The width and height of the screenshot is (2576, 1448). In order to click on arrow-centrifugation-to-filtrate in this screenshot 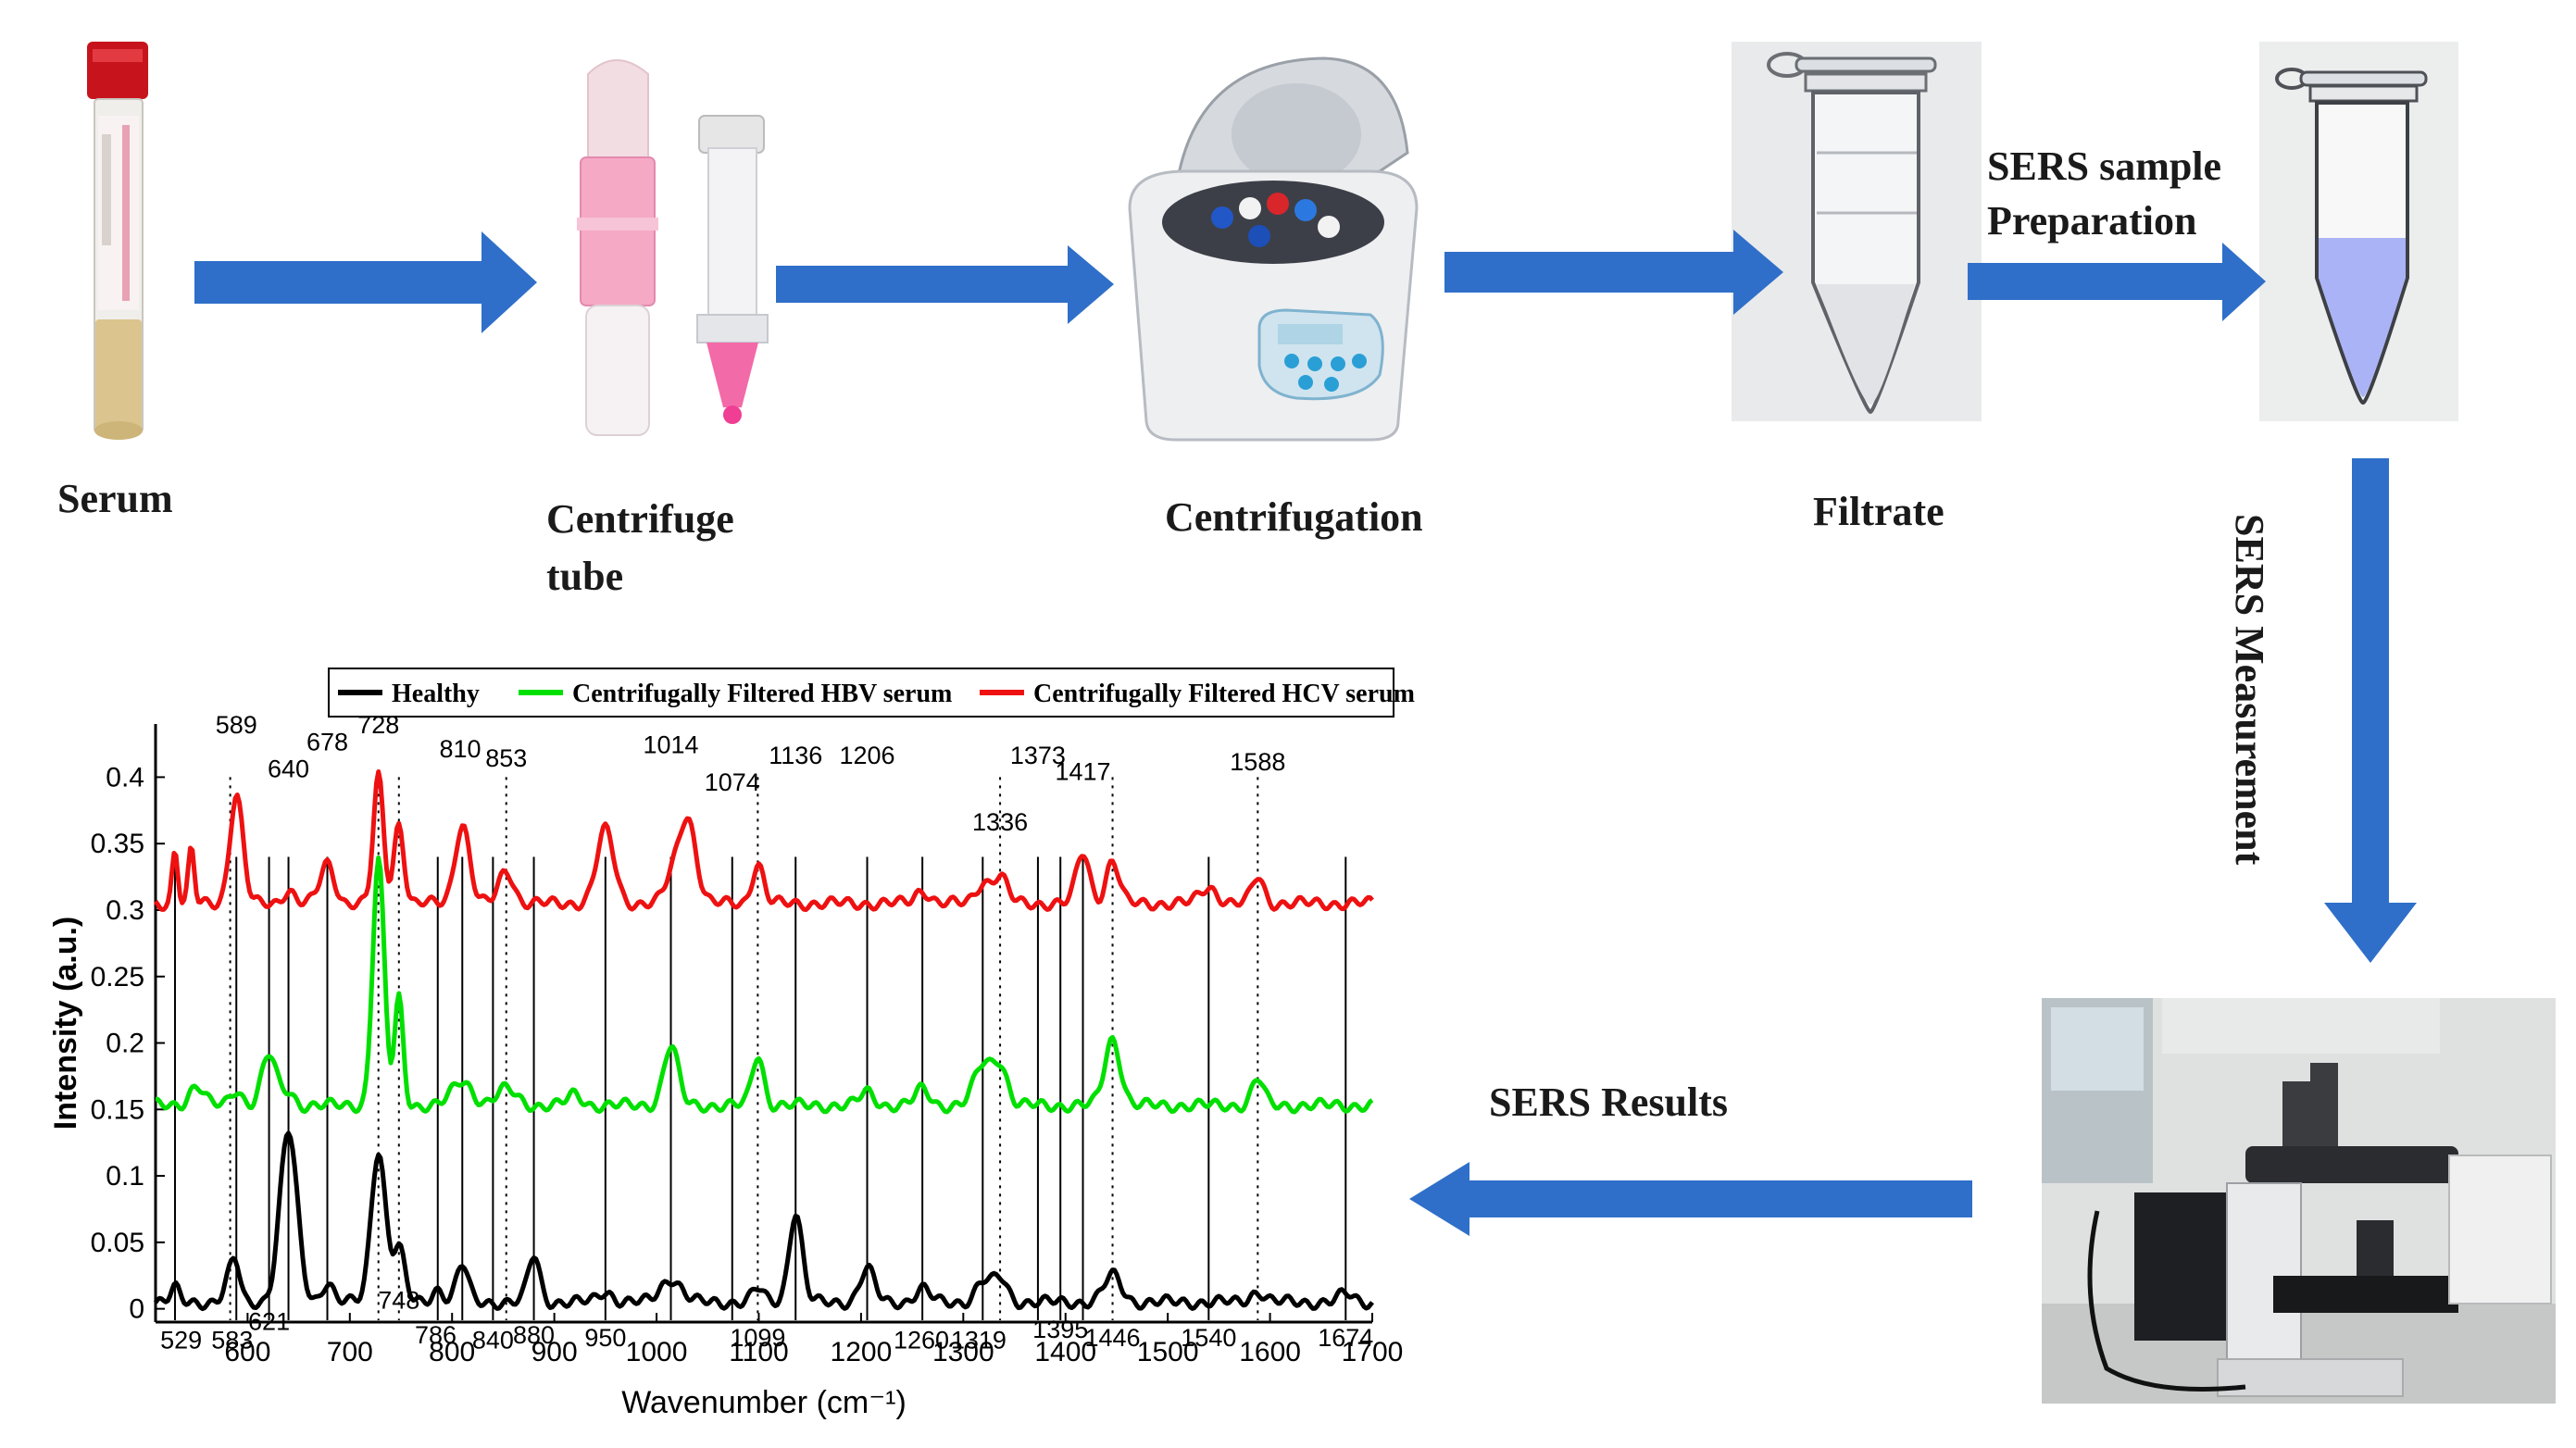, I will do `click(1614, 272)`.